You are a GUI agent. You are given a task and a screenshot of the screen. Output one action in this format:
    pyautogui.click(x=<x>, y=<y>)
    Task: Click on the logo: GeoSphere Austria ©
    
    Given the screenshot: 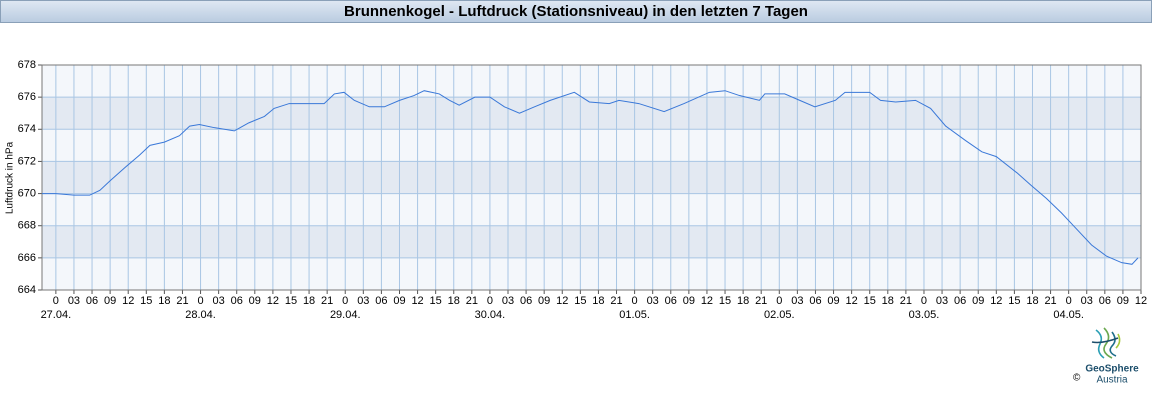 What is the action you would take?
    pyautogui.click(x=1106, y=356)
    